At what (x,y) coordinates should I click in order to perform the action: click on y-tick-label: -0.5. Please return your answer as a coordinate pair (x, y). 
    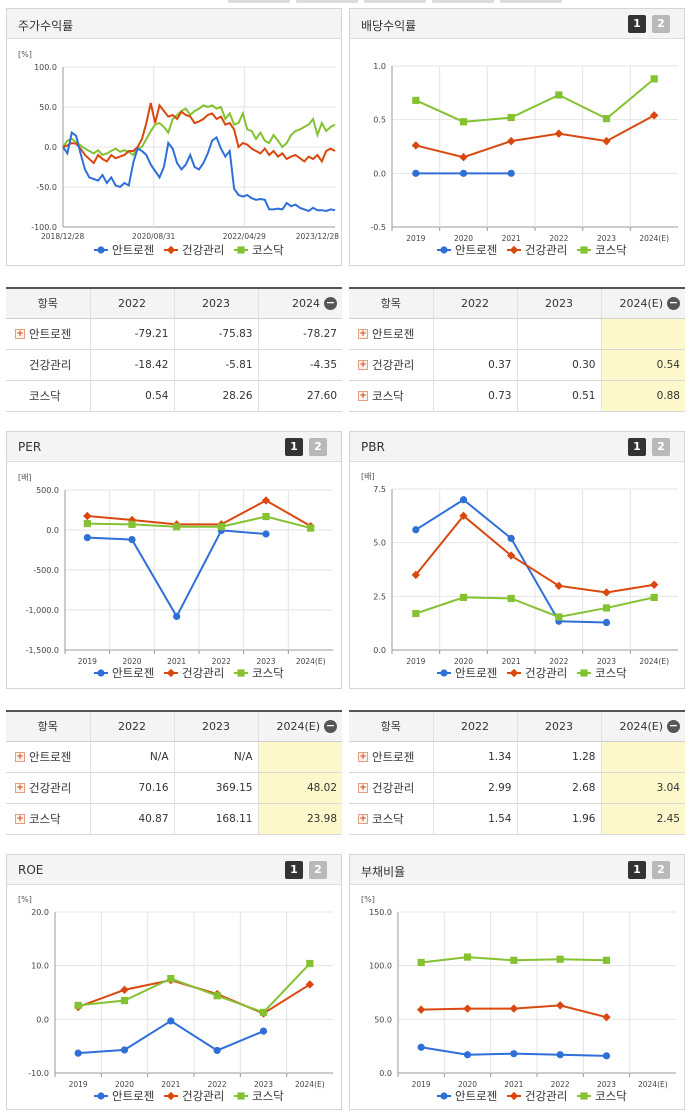
    Looking at the image, I should click on (378, 227).